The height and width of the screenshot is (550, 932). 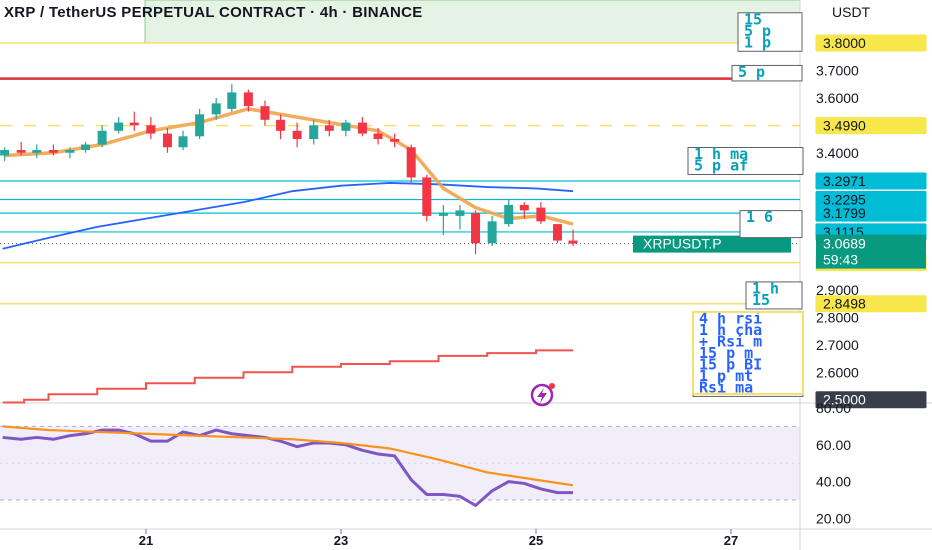 What do you see at coordinates (288, 216) in the screenshot?
I see `sma-line` at bounding box center [288, 216].